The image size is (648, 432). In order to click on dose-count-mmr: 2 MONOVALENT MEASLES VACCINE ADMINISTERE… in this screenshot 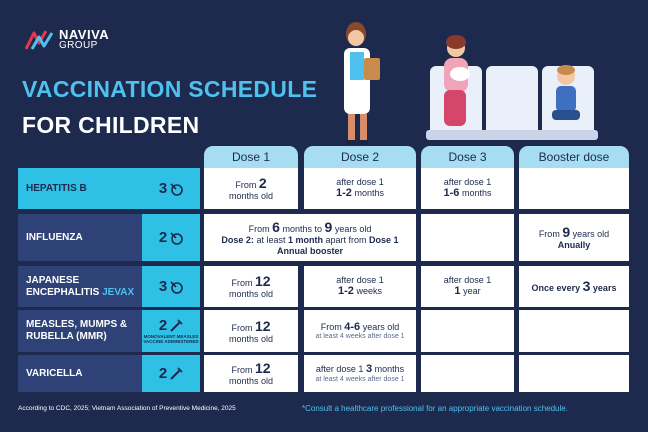, I will do `click(171, 331)`.